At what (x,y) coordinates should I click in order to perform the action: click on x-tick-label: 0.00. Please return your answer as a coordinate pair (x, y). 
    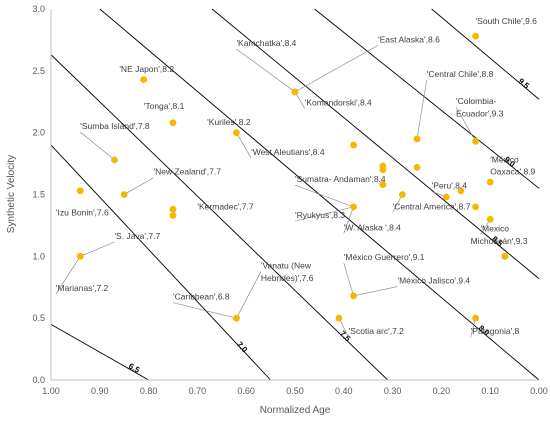
    Looking at the image, I should click on (539, 391).